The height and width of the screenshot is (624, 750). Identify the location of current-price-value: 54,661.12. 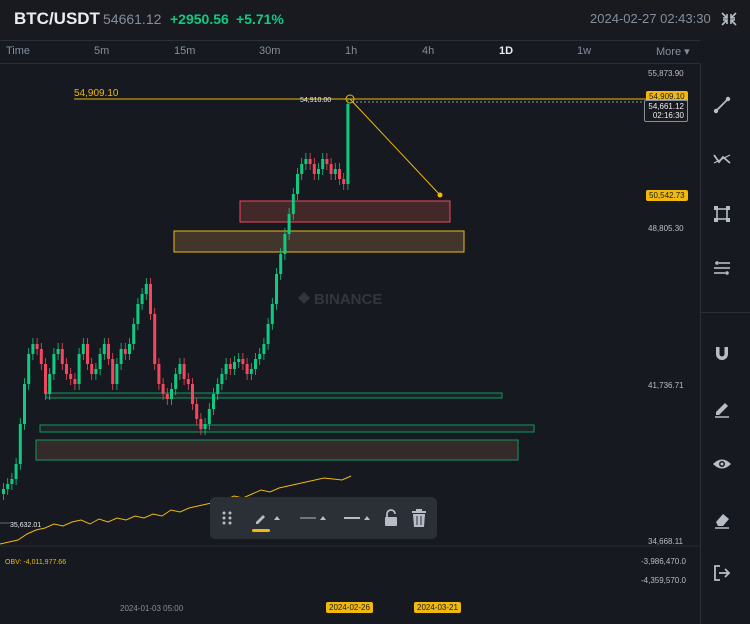
(666, 106).